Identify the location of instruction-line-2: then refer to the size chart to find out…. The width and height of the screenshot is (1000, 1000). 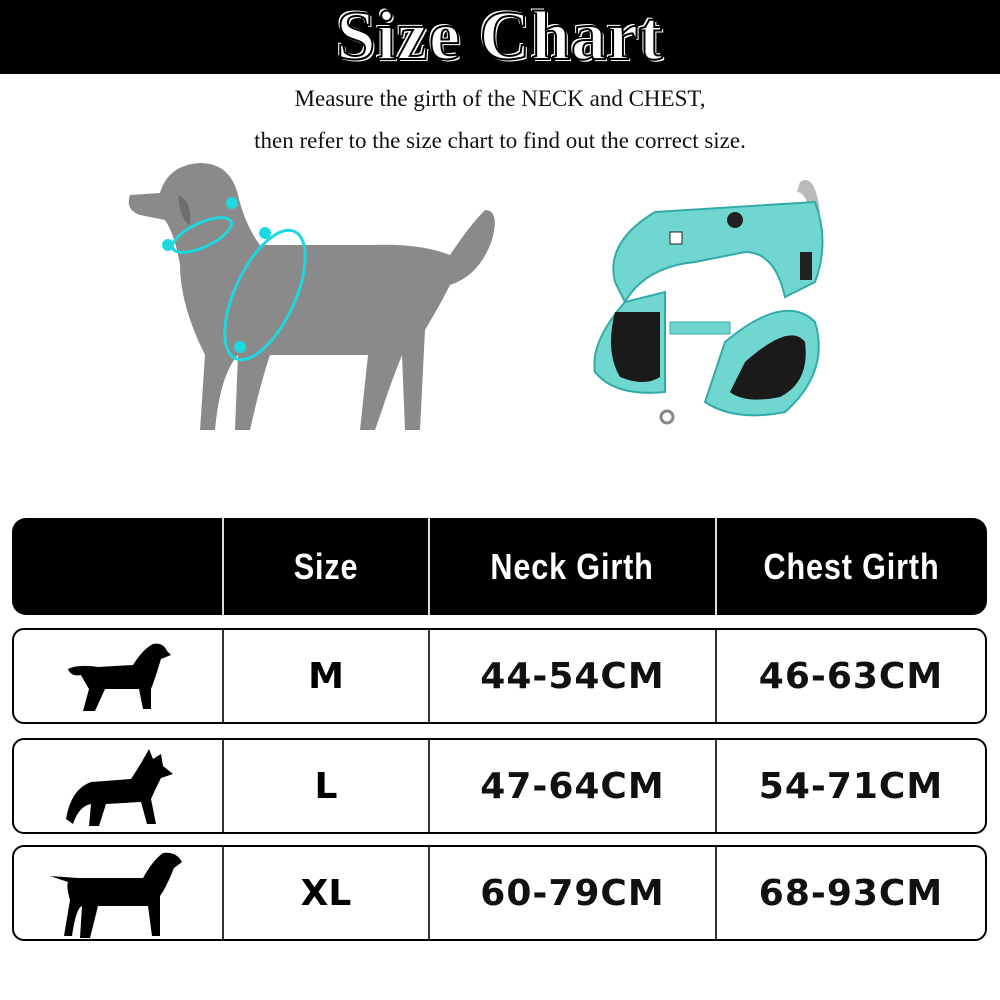
(500, 140).